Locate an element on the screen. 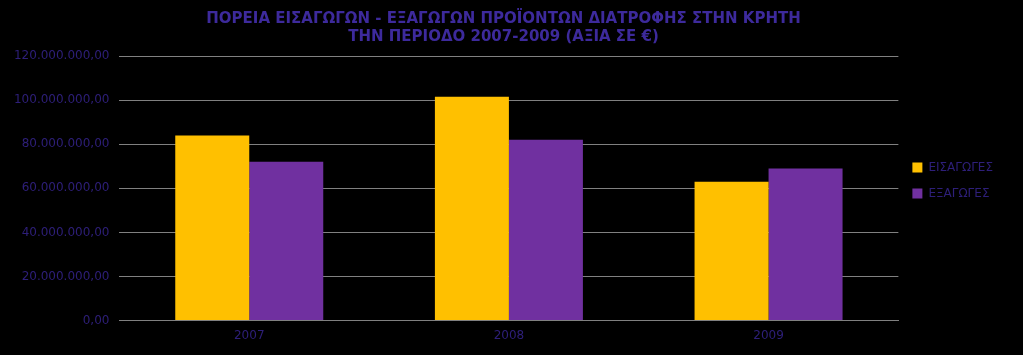 Image resolution: width=1023 pixels, height=355 pixels. y-tick-label: 20.000.000,00 is located at coordinates (65, 275).